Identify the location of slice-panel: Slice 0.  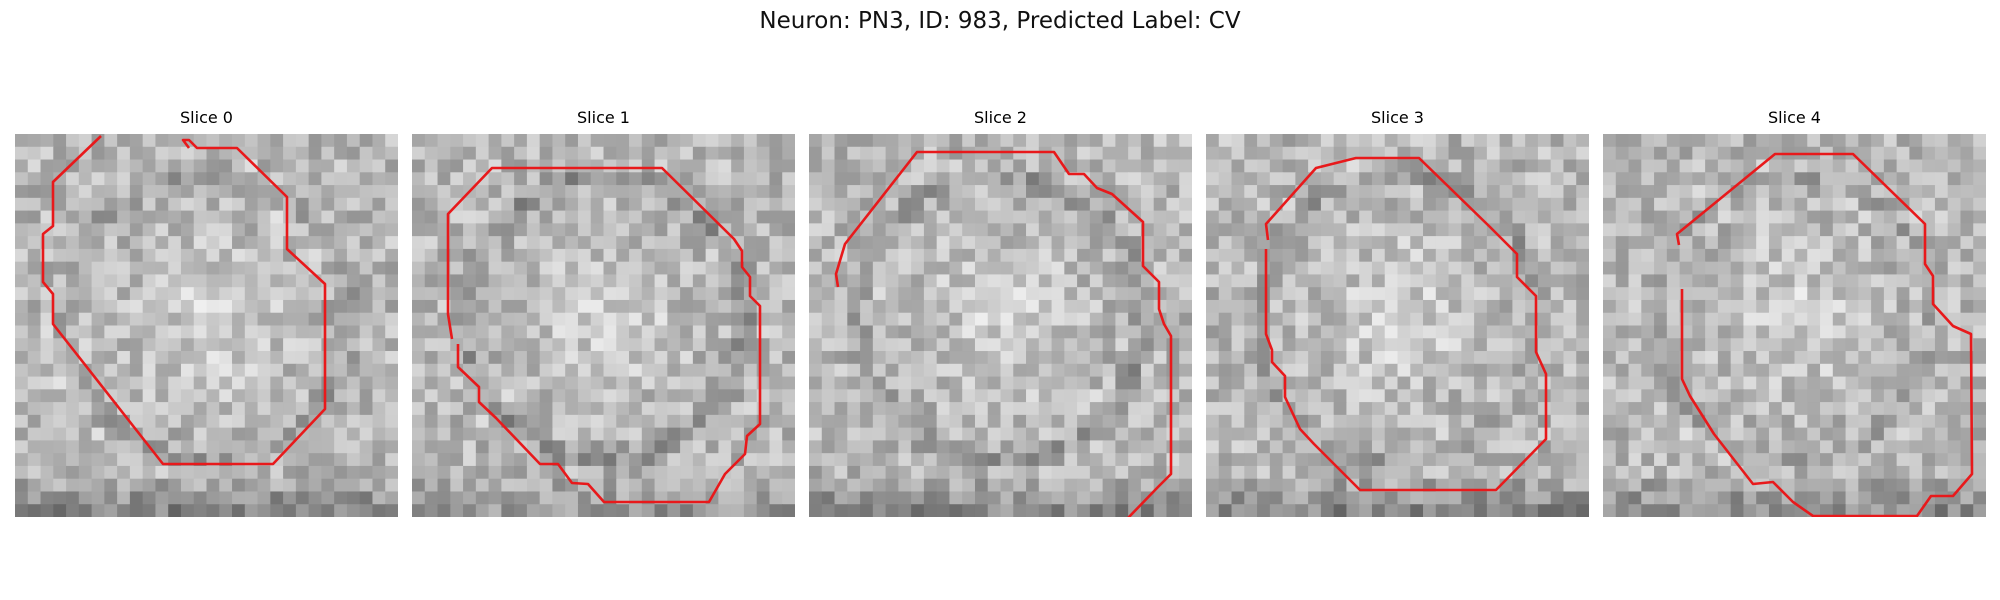
(206, 313).